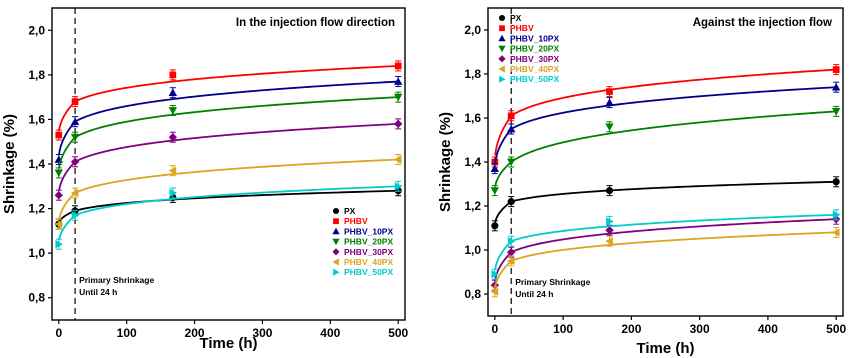  I want to click on series-phbv-20px, so click(665, 151).